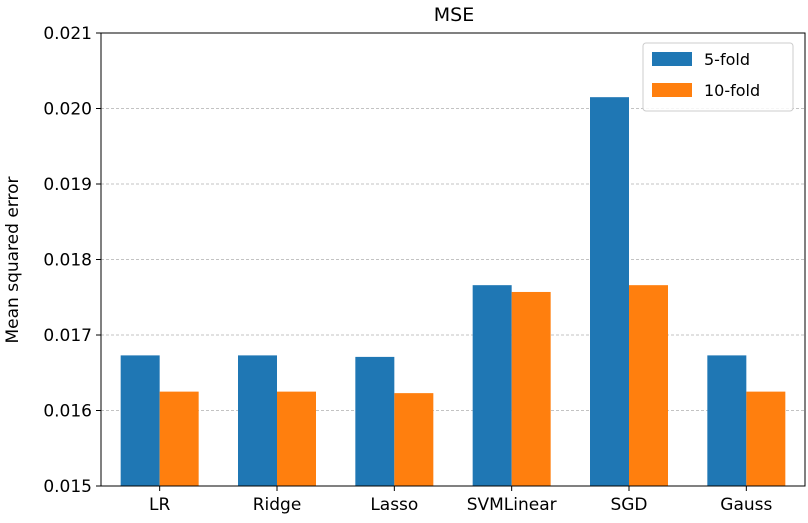  What do you see at coordinates (454, 15) in the screenshot?
I see `chart-title: MSE` at bounding box center [454, 15].